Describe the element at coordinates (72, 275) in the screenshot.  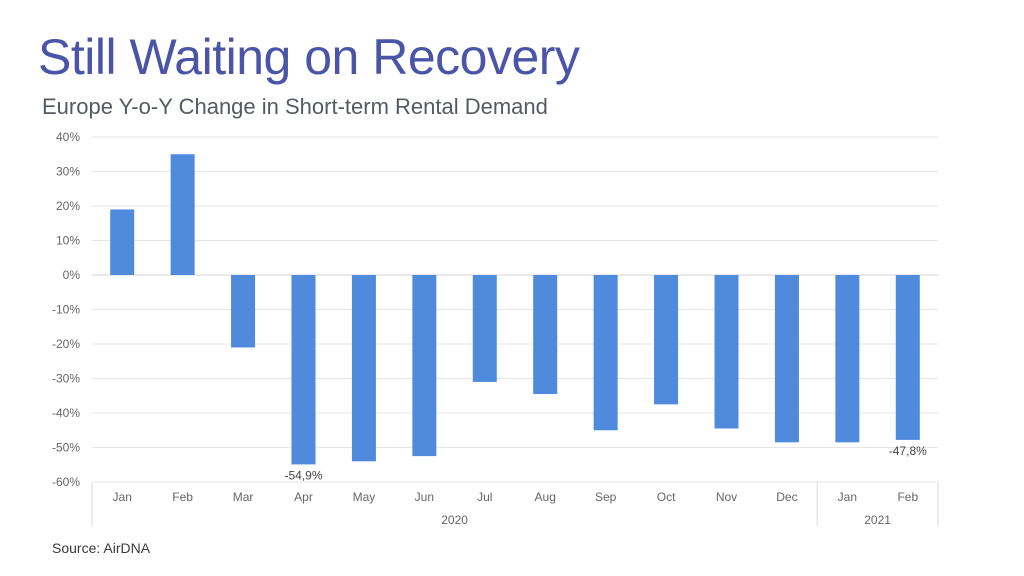
I see `y-tick-label: 0%` at that location.